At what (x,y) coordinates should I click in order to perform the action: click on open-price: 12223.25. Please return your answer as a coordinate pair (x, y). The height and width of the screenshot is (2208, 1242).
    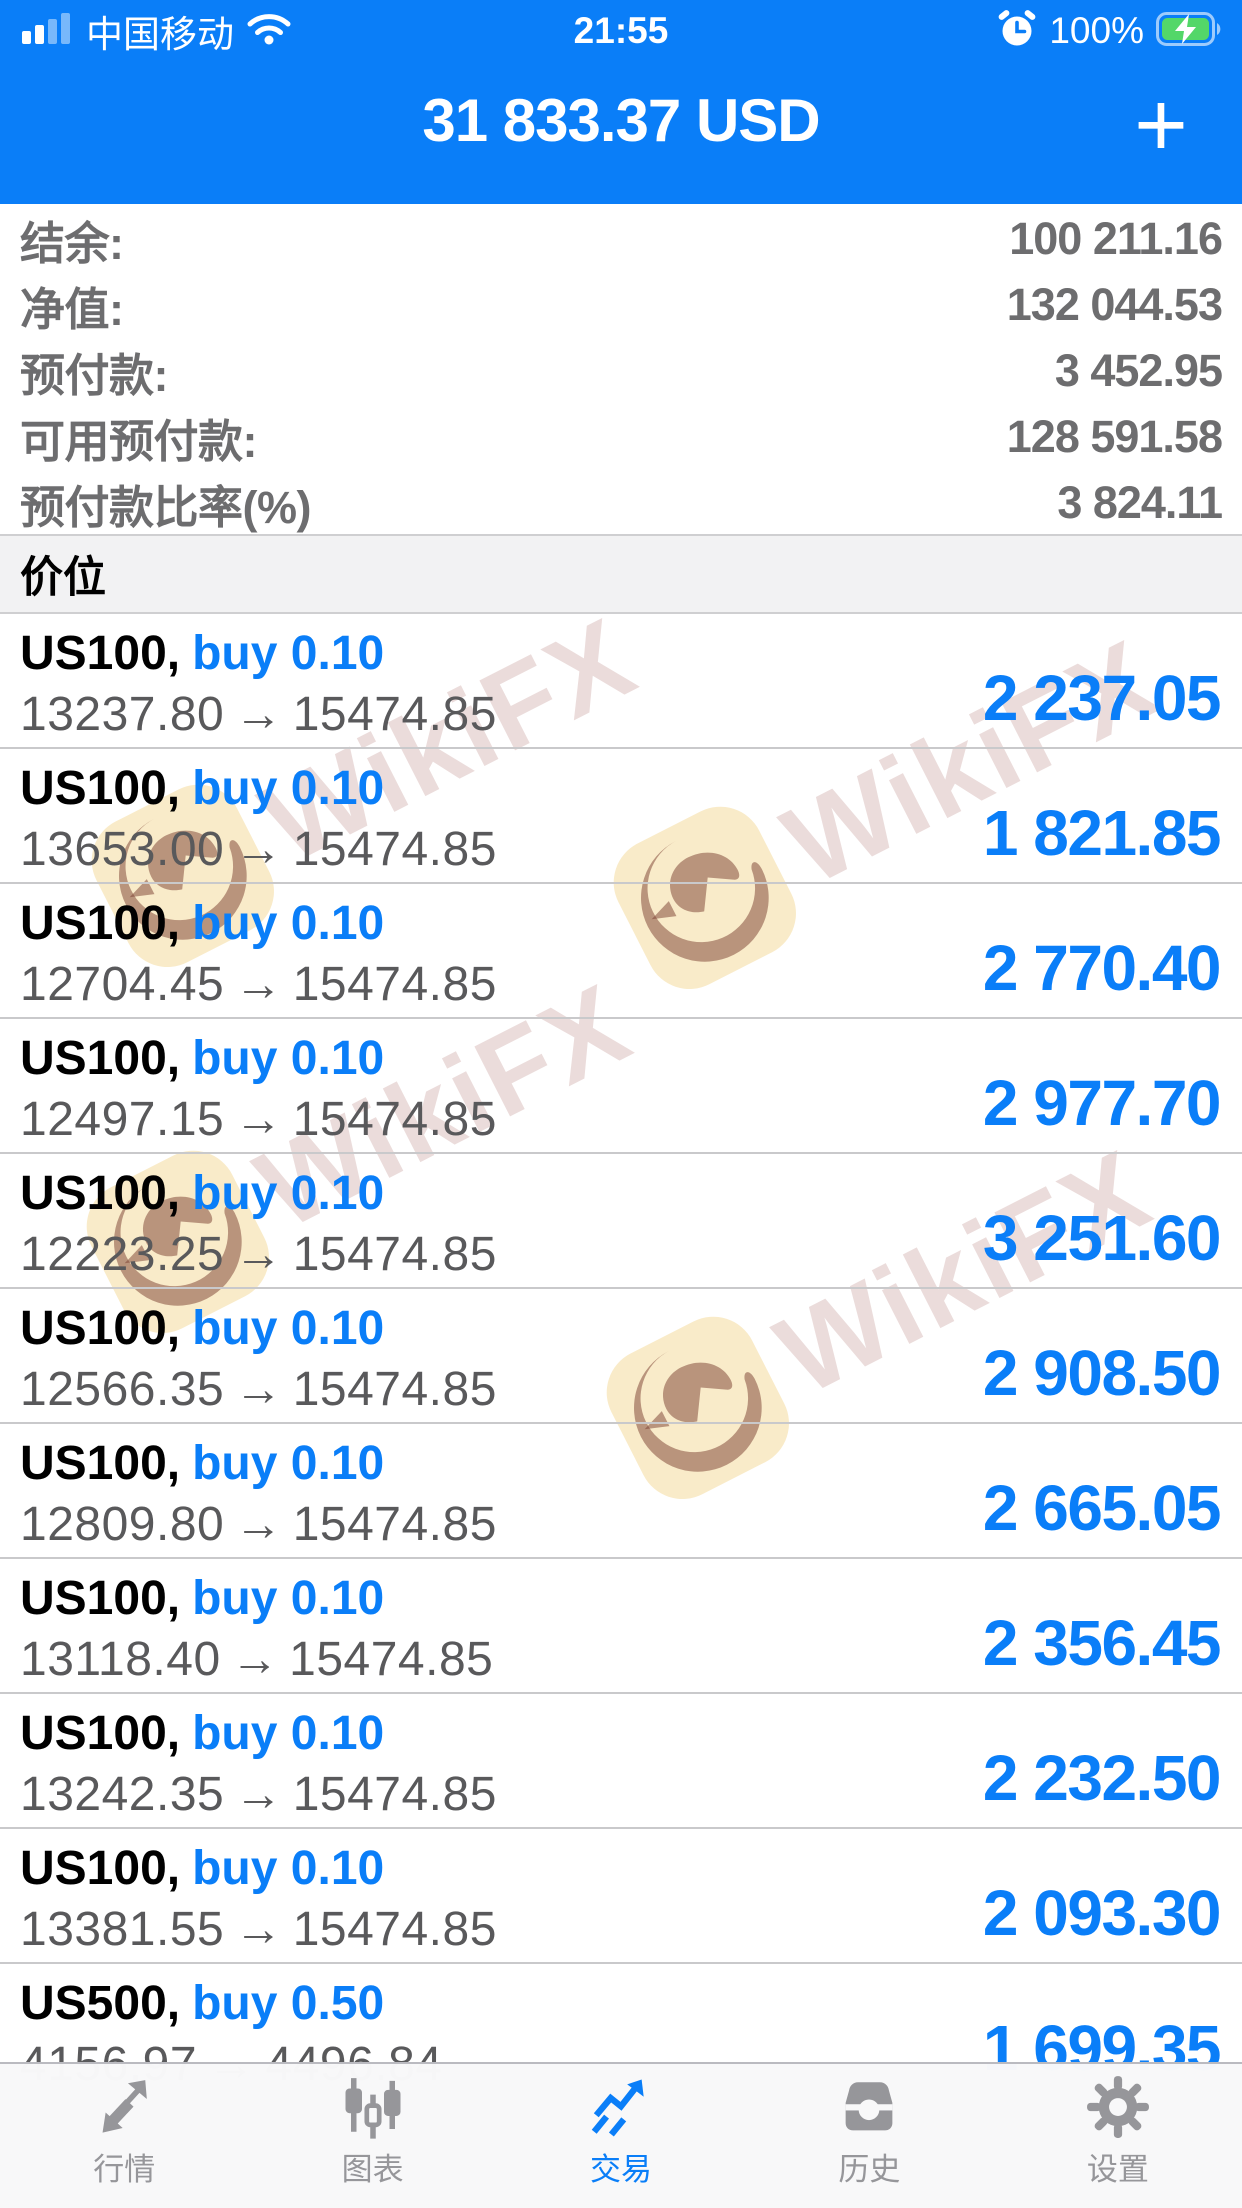
    Looking at the image, I should click on (122, 1254).